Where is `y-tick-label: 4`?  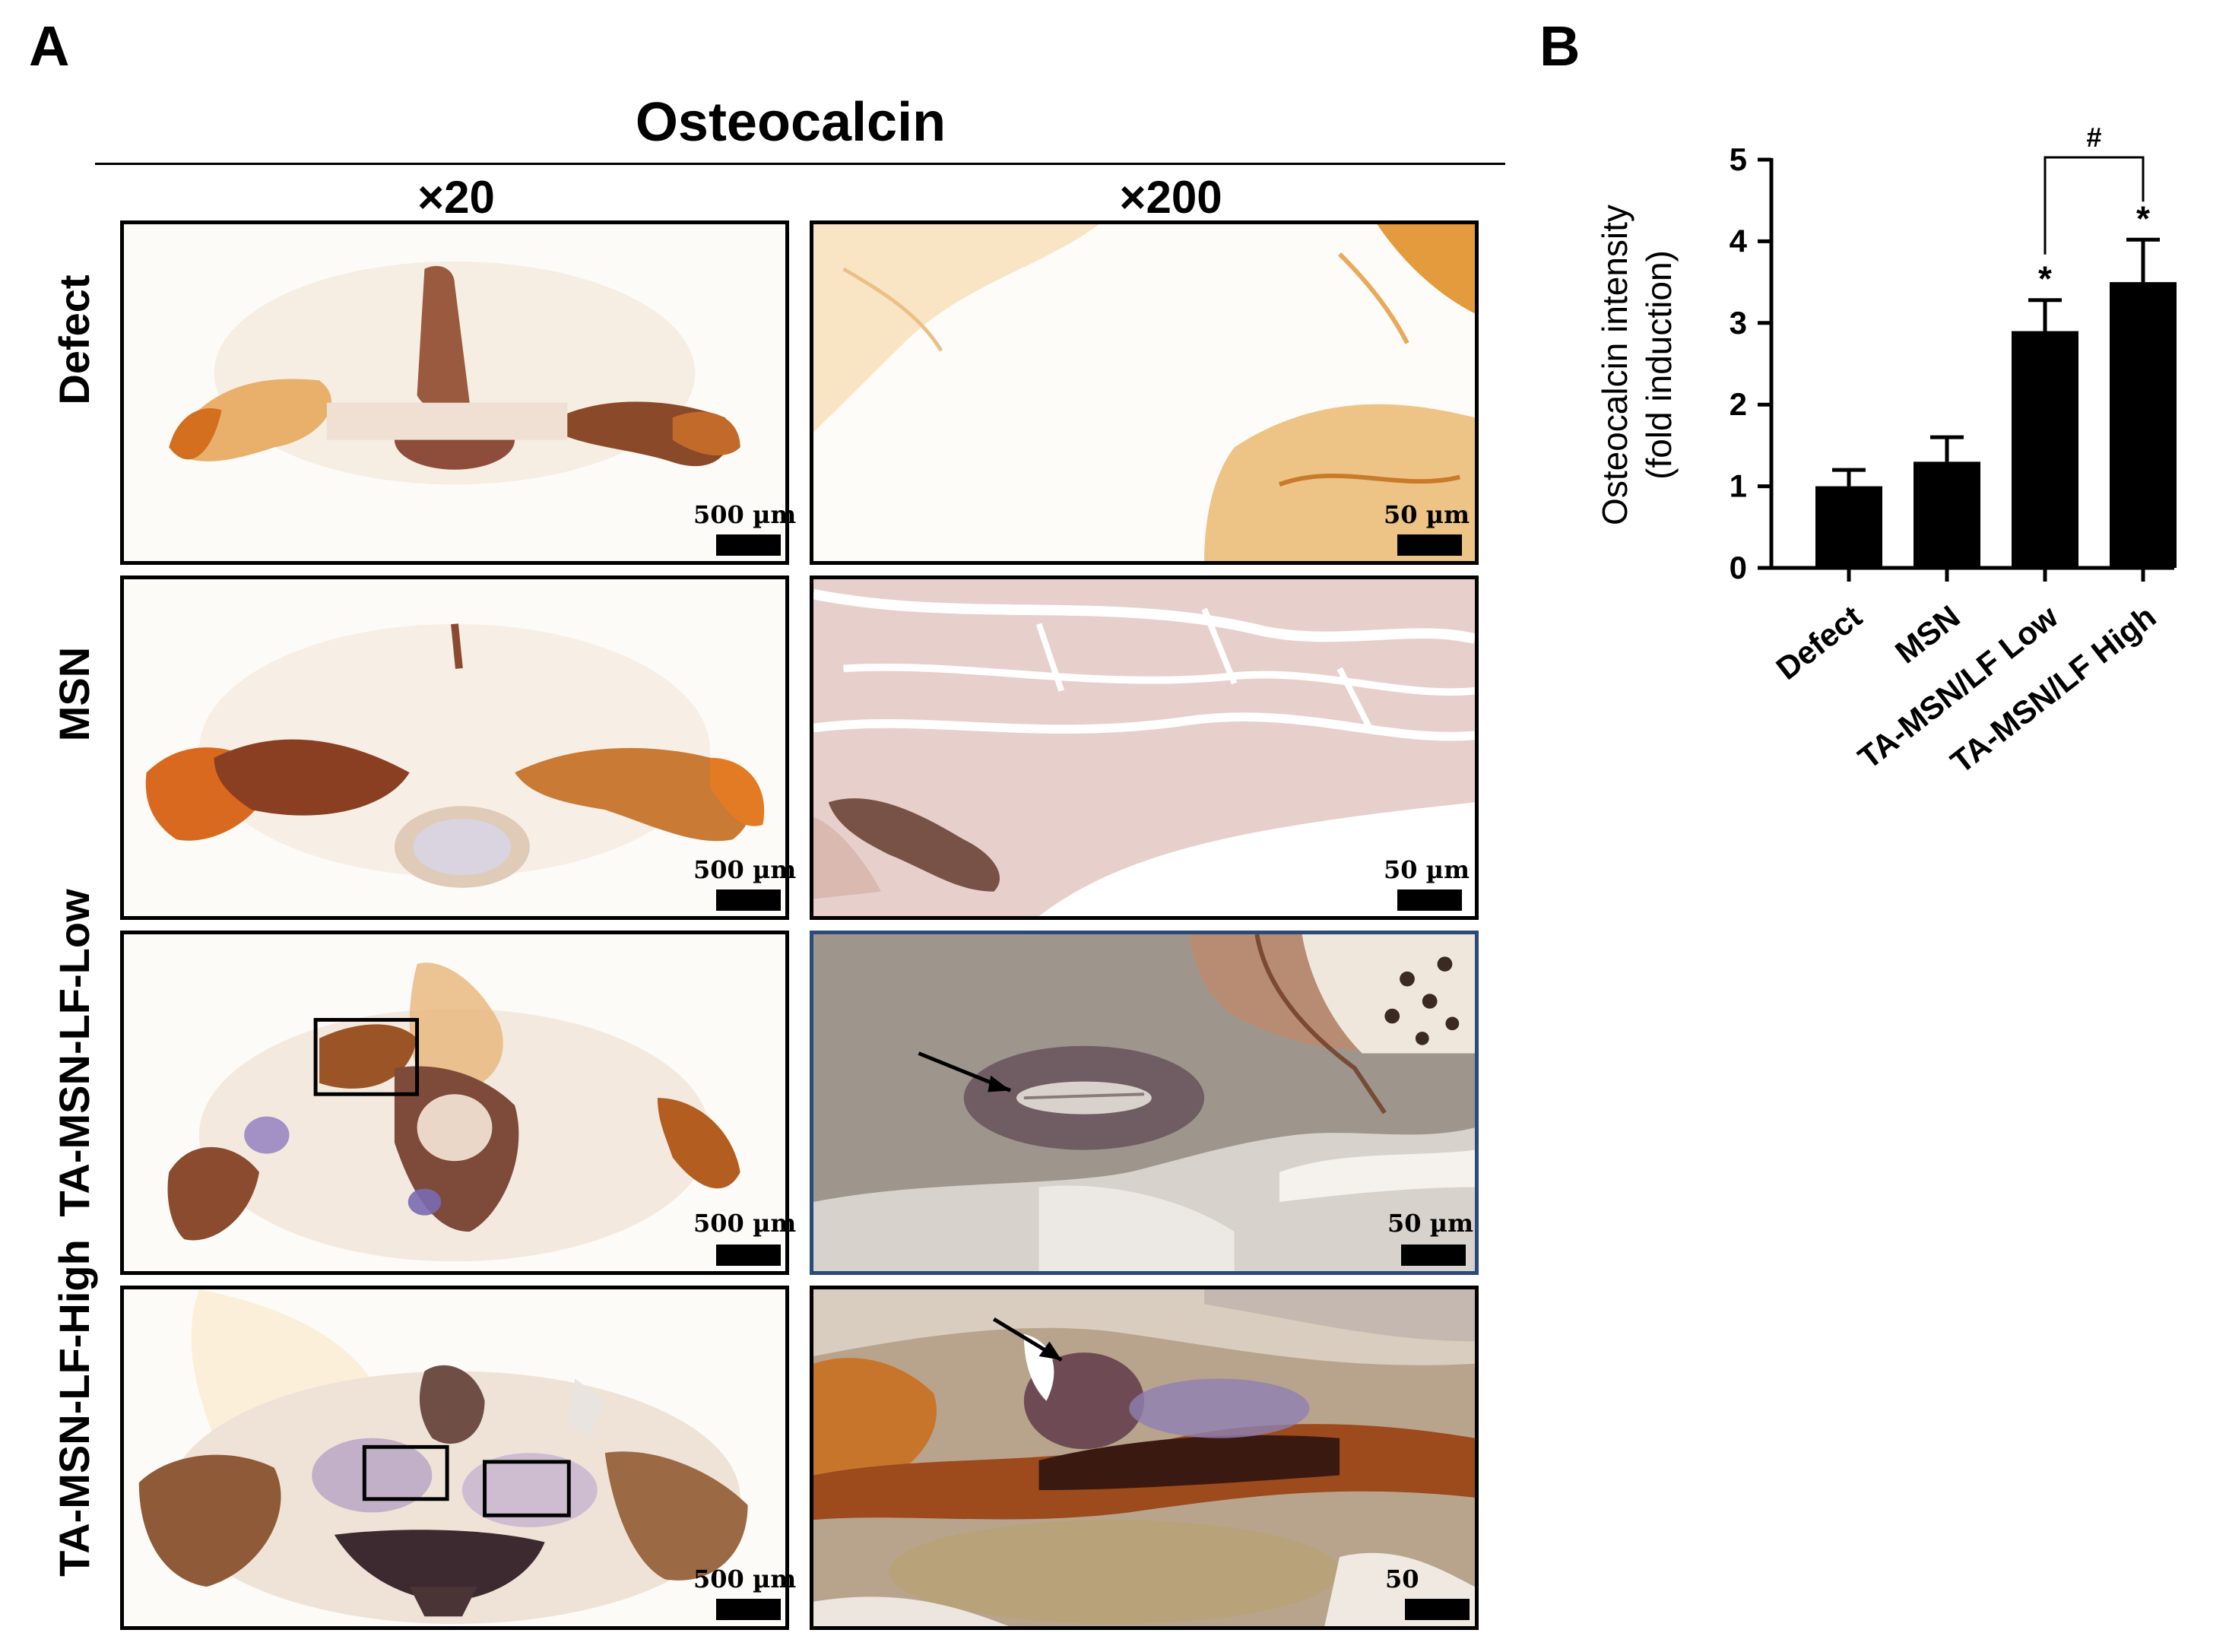
y-tick-label: 4 is located at coordinates (1739, 240).